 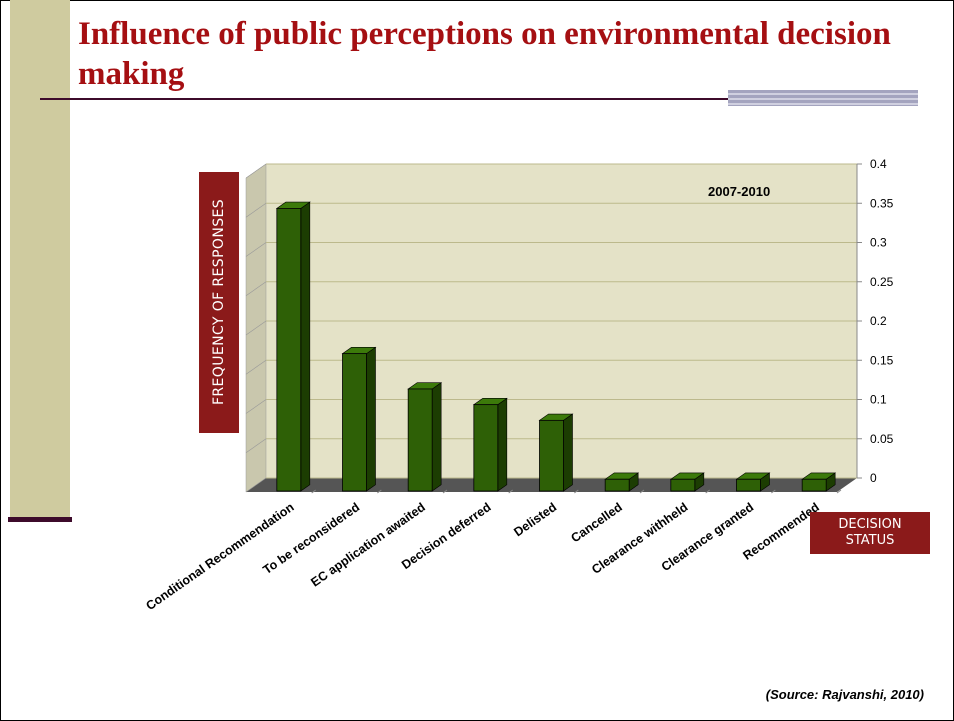 I want to click on x-axis-label-box: DECISION STATUS, so click(x=870, y=533).